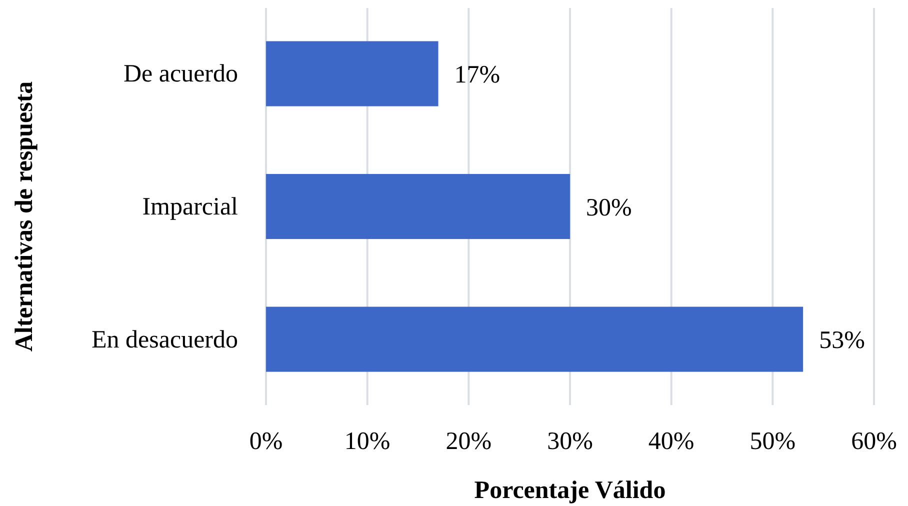 The image size is (908, 506). What do you see at coordinates (570, 490) in the screenshot?
I see `x-axis-title: Porcentaje Válido` at bounding box center [570, 490].